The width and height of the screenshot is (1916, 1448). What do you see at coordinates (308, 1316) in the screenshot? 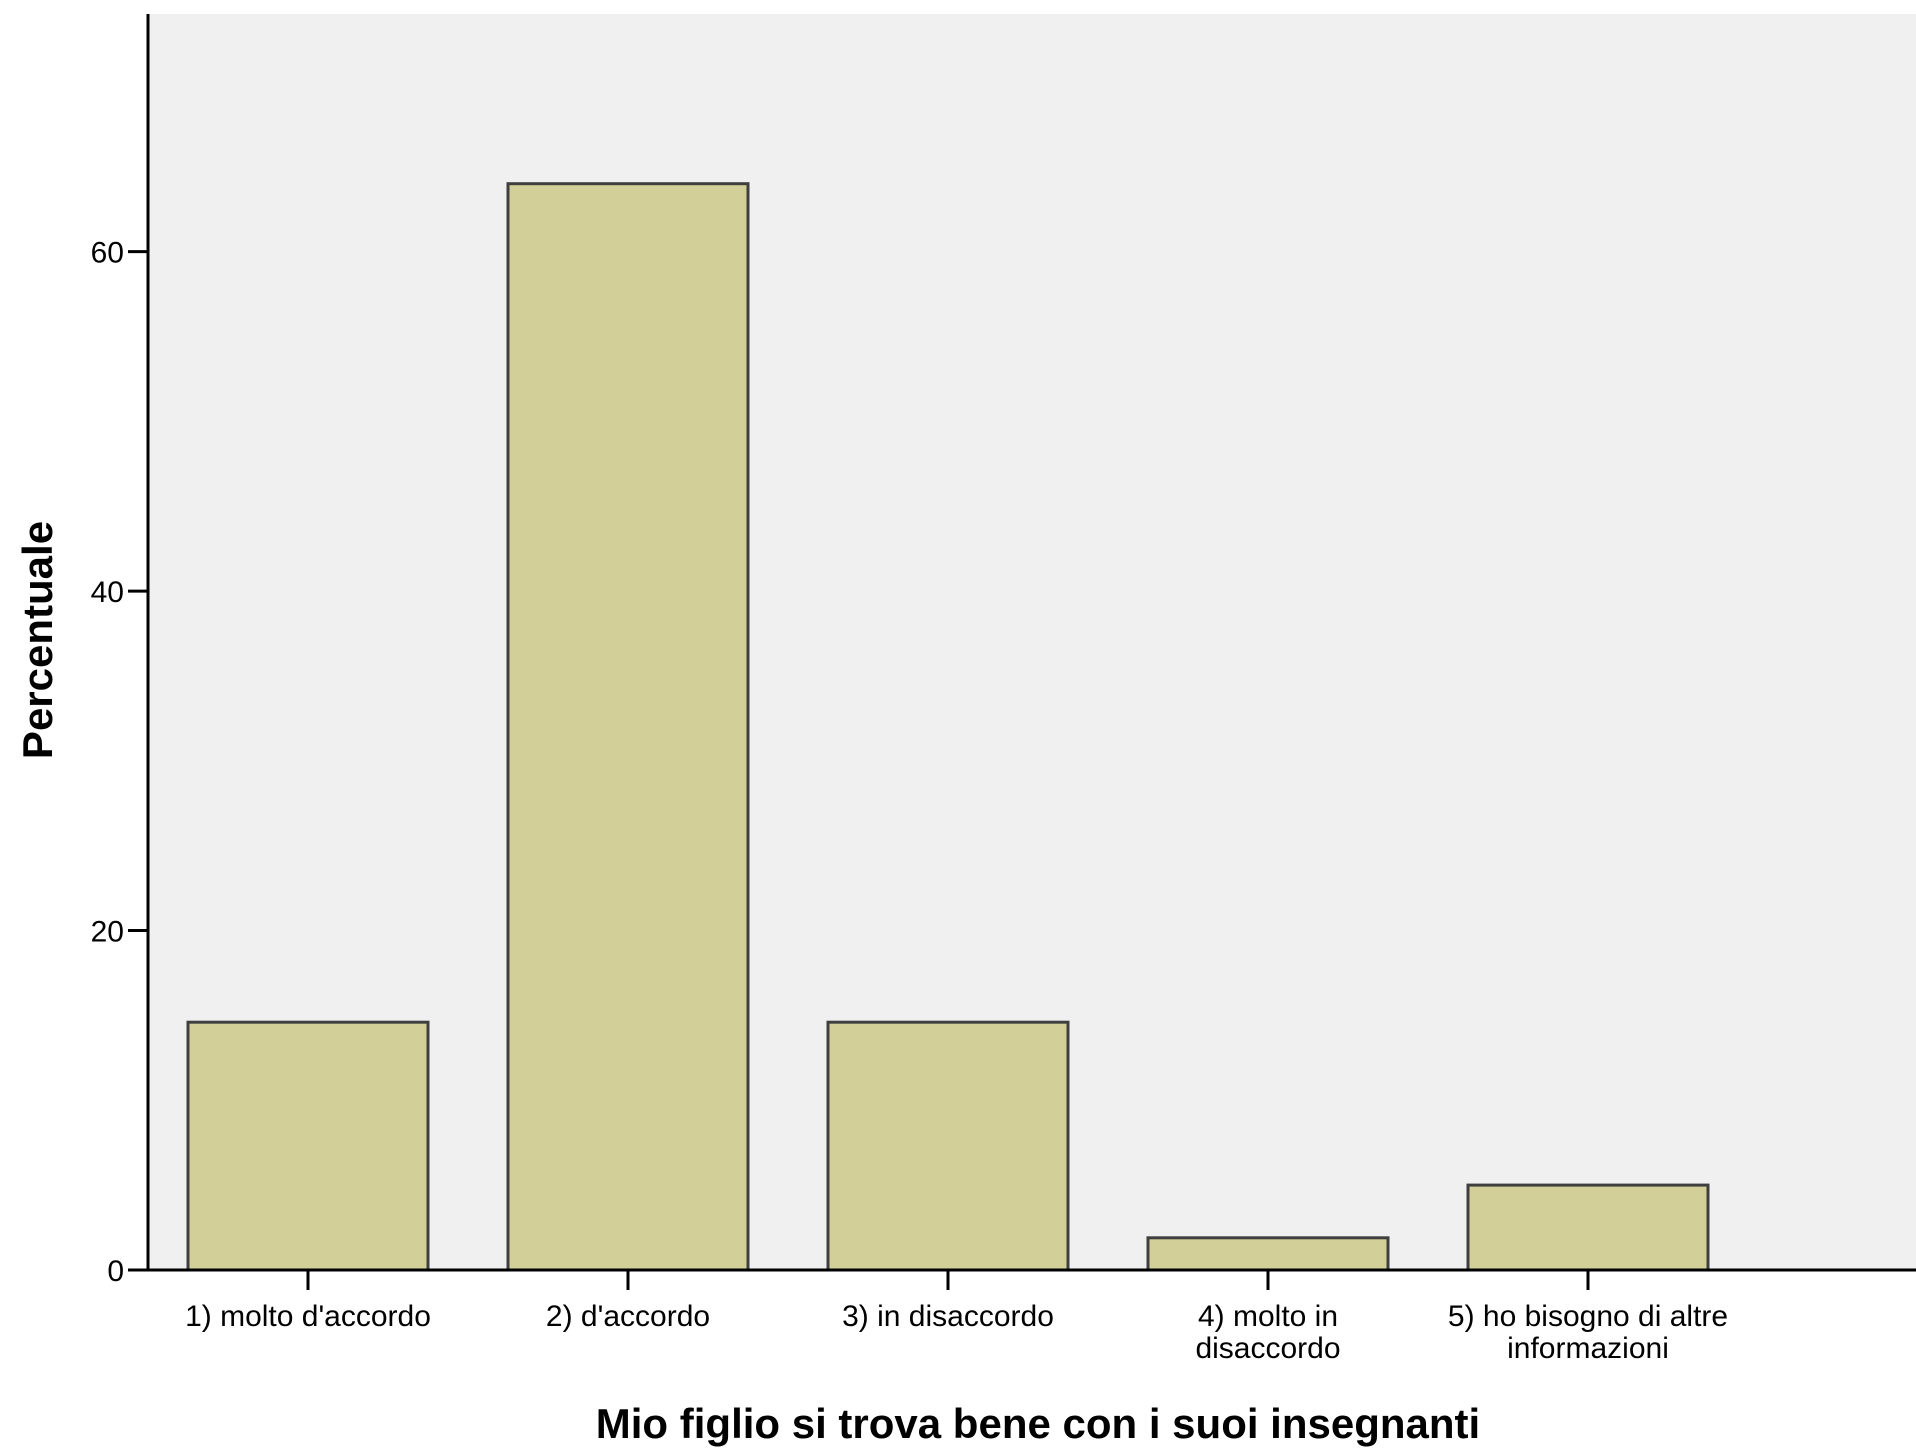
I see `x-tick-label-1: 1) molto d'accordo` at bounding box center [308, 1316].